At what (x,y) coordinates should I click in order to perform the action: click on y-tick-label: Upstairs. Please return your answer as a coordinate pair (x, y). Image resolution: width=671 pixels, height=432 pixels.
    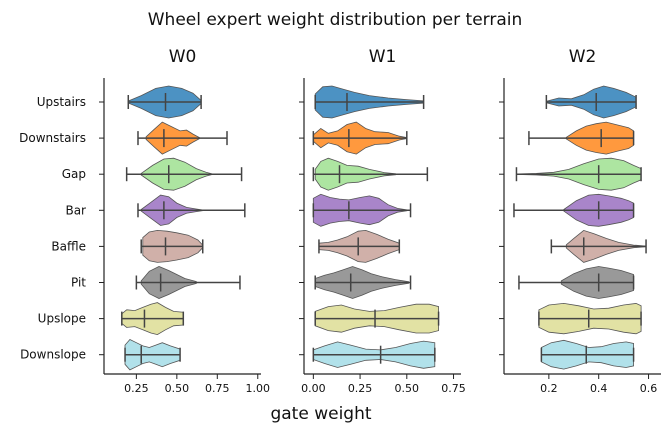
    Looking at the image, I should click on (61, 102).